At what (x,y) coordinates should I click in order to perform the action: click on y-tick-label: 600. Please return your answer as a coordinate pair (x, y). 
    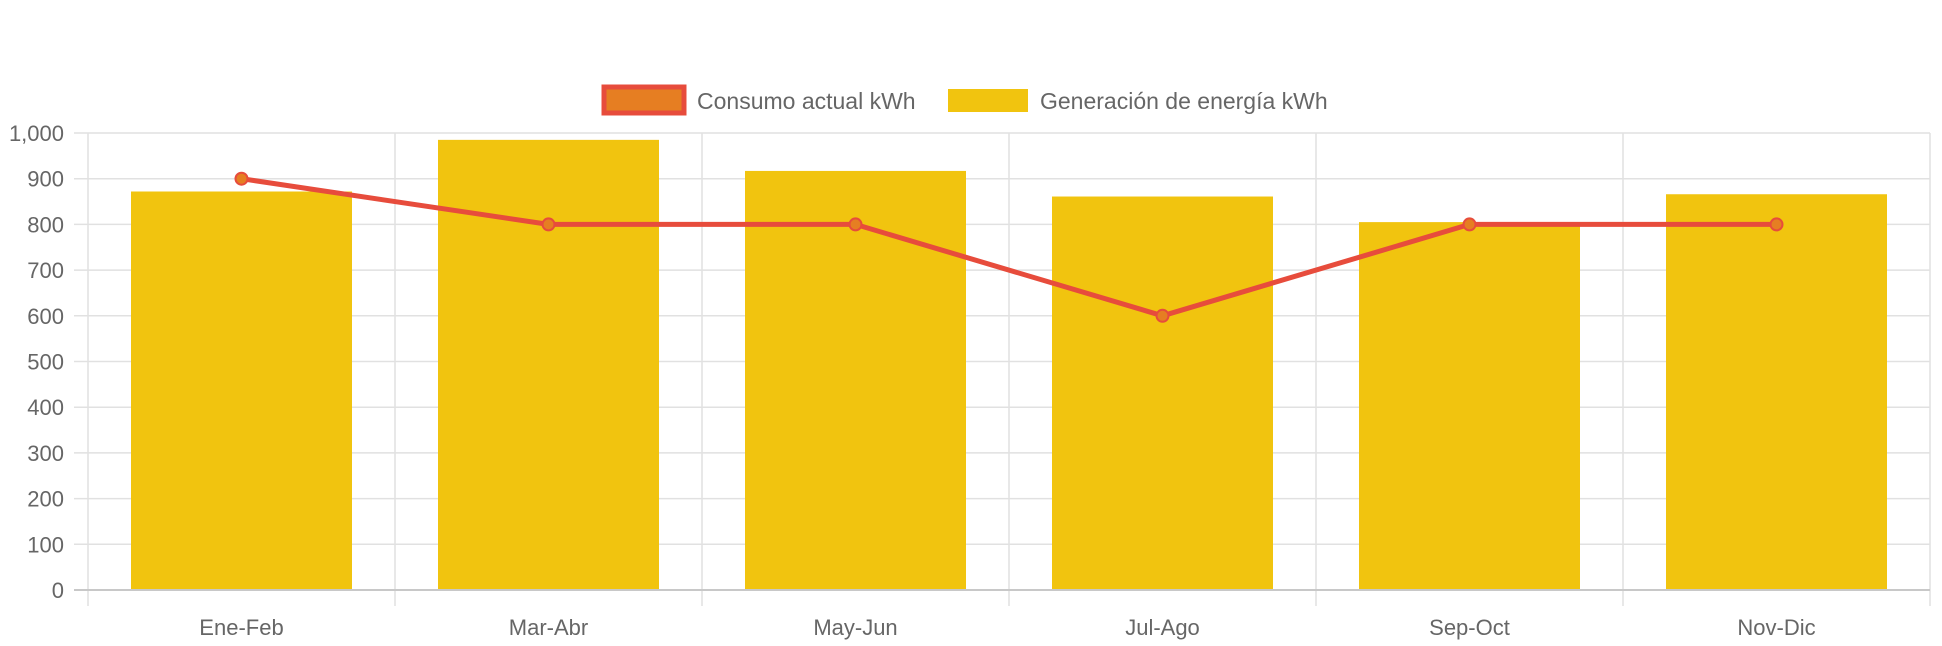
    Looking at the image, I should click on (45, 316).